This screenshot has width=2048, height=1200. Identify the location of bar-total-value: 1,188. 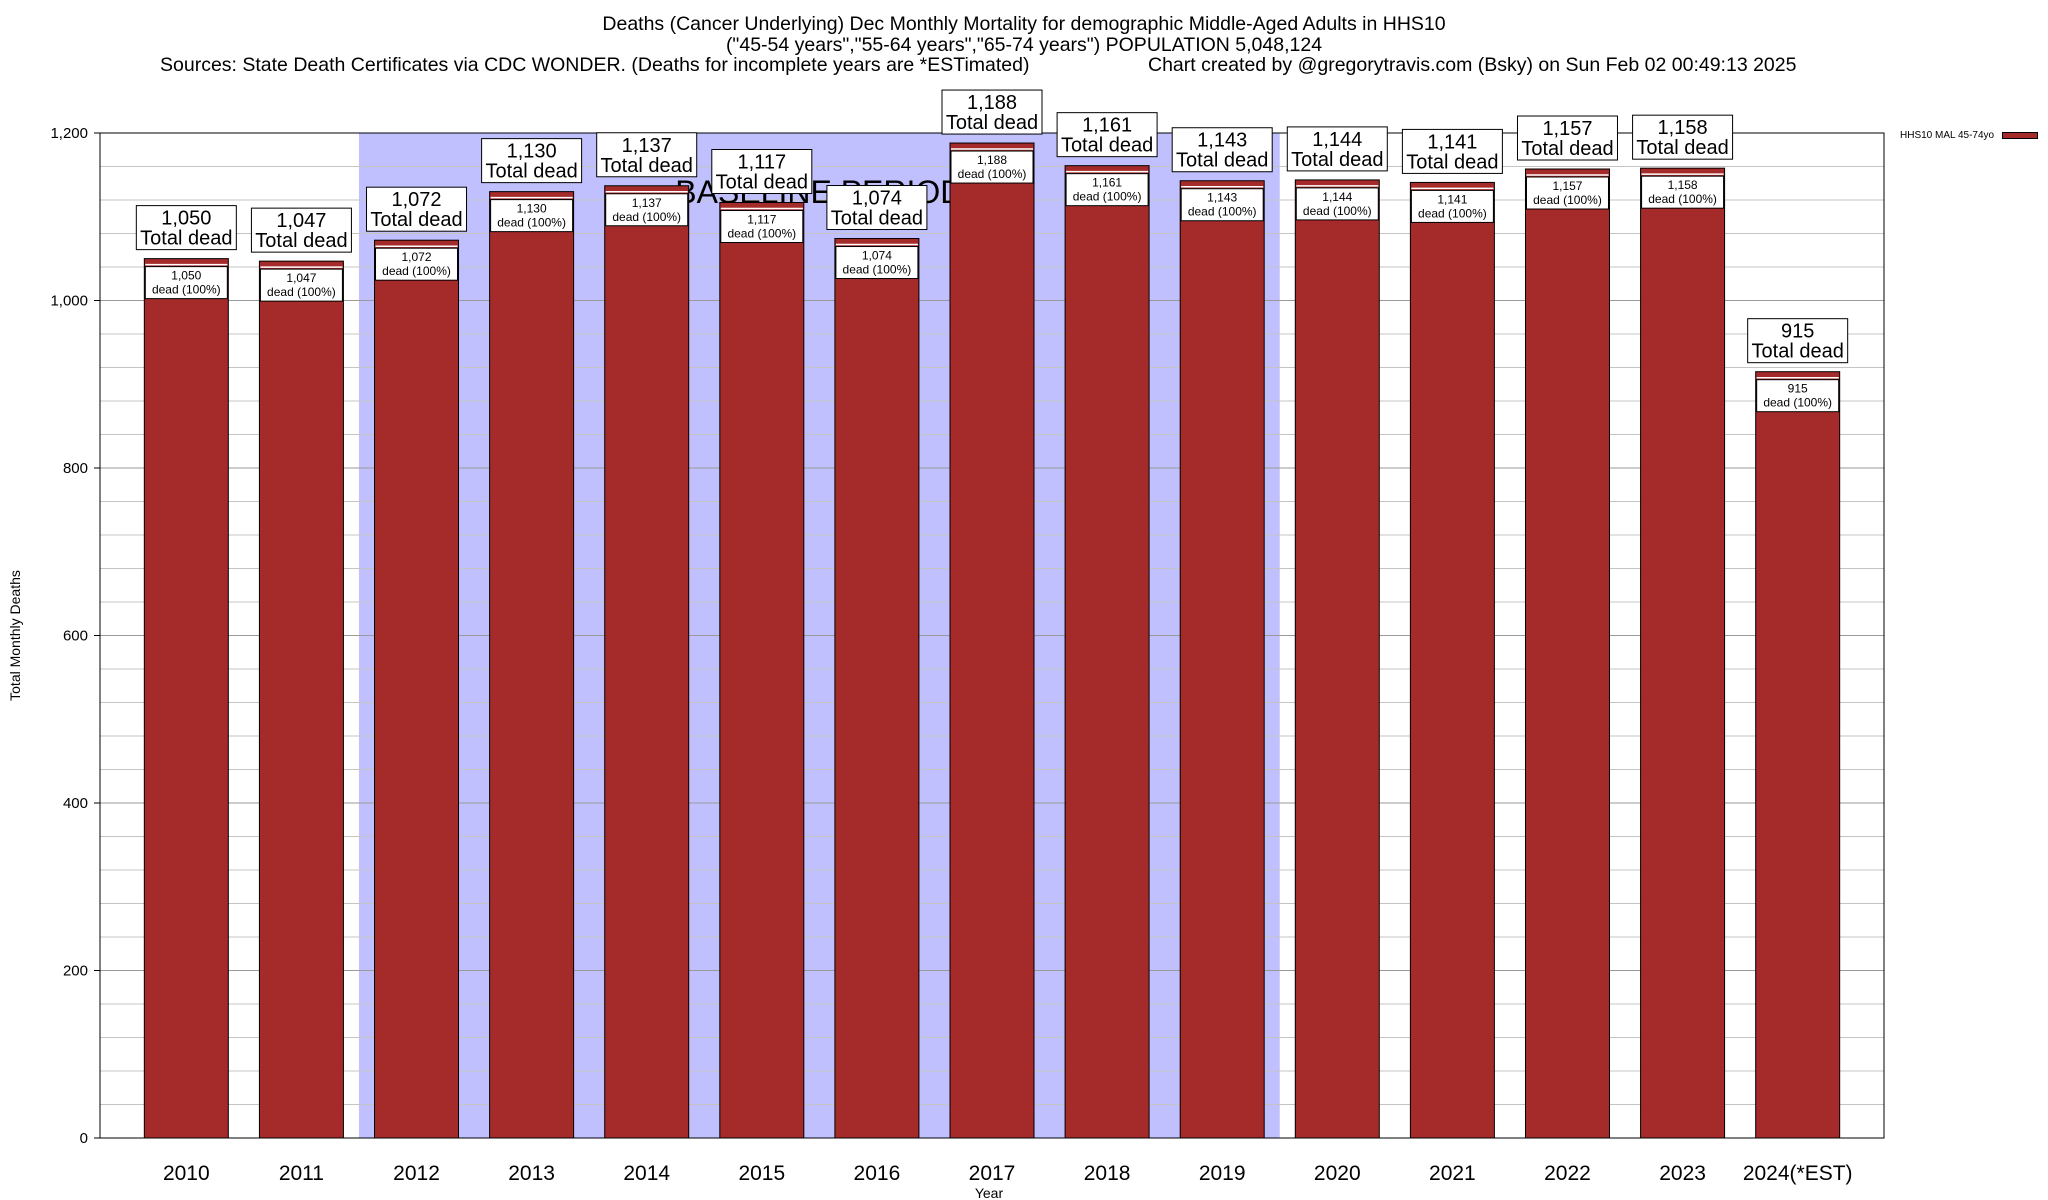
(992, 103).